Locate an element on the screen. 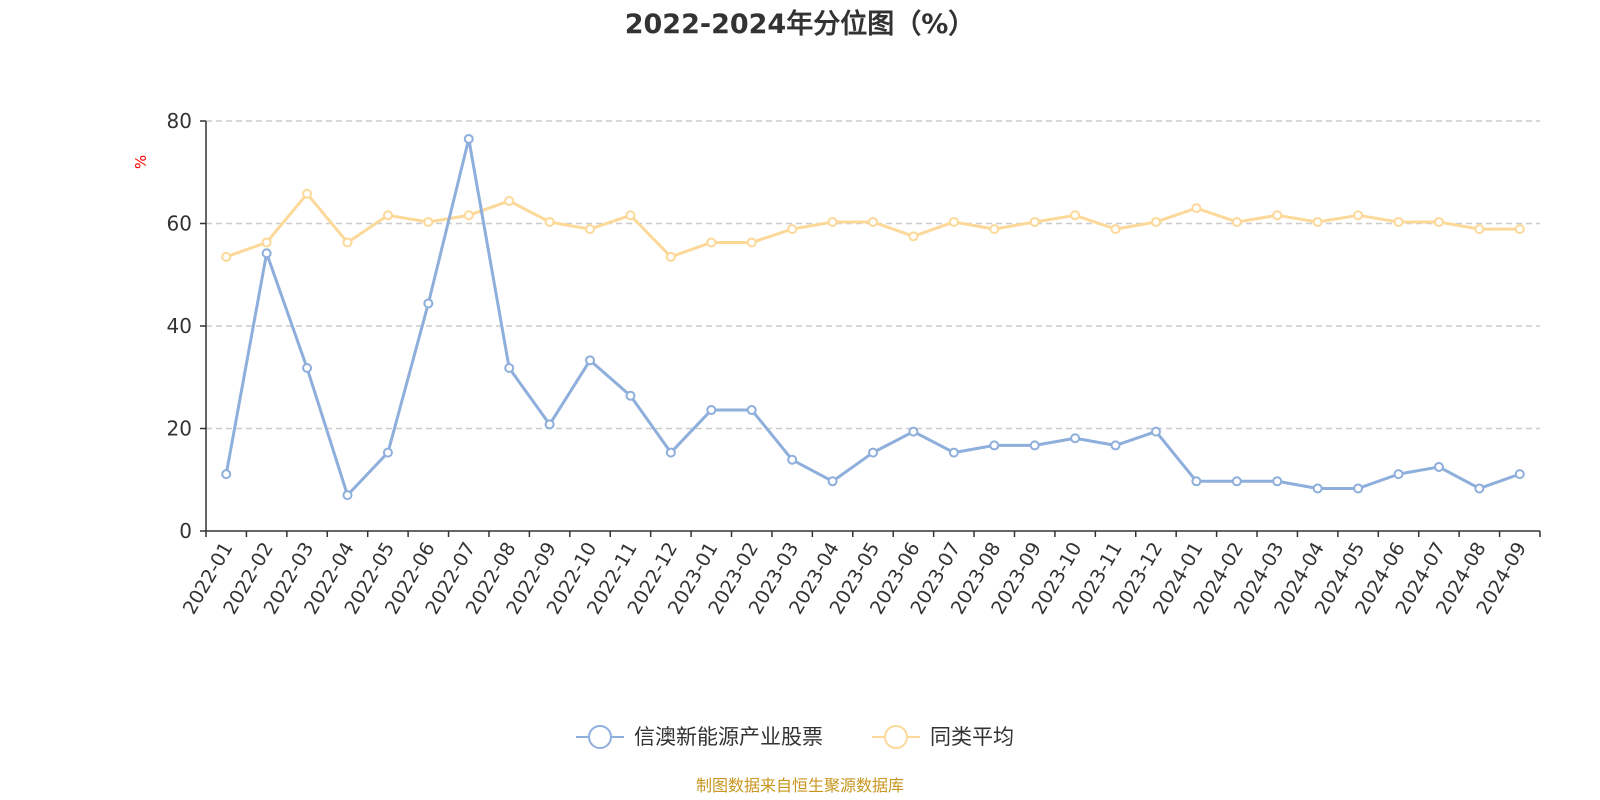 Image resolution: width=1600 pixels, height=800 pixels. legend-item-series-2: 同类平均 is located at coordinates (943, 737).